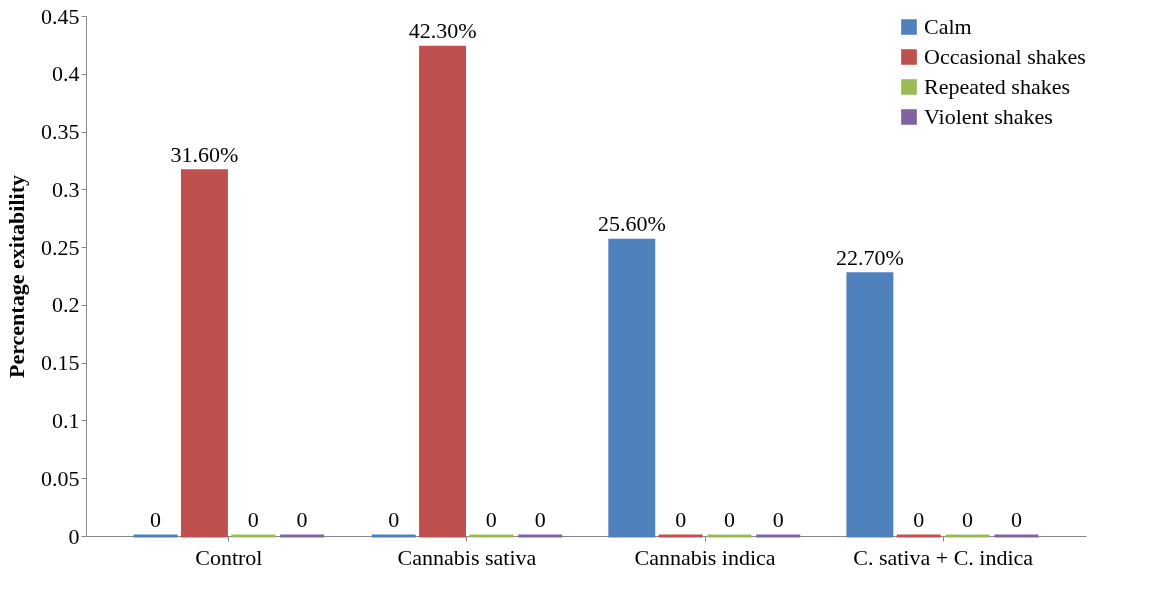 This screenshot has width=1171, height=602. I want to click on y-tick-label: 0.45, so click(60, 16).